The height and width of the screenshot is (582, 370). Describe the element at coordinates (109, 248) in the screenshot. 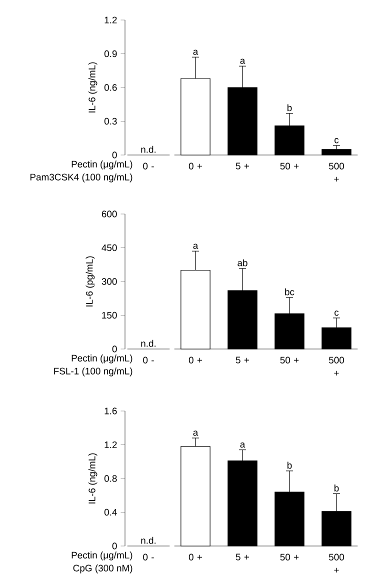

I see `y-tick-label: 450` at that location.